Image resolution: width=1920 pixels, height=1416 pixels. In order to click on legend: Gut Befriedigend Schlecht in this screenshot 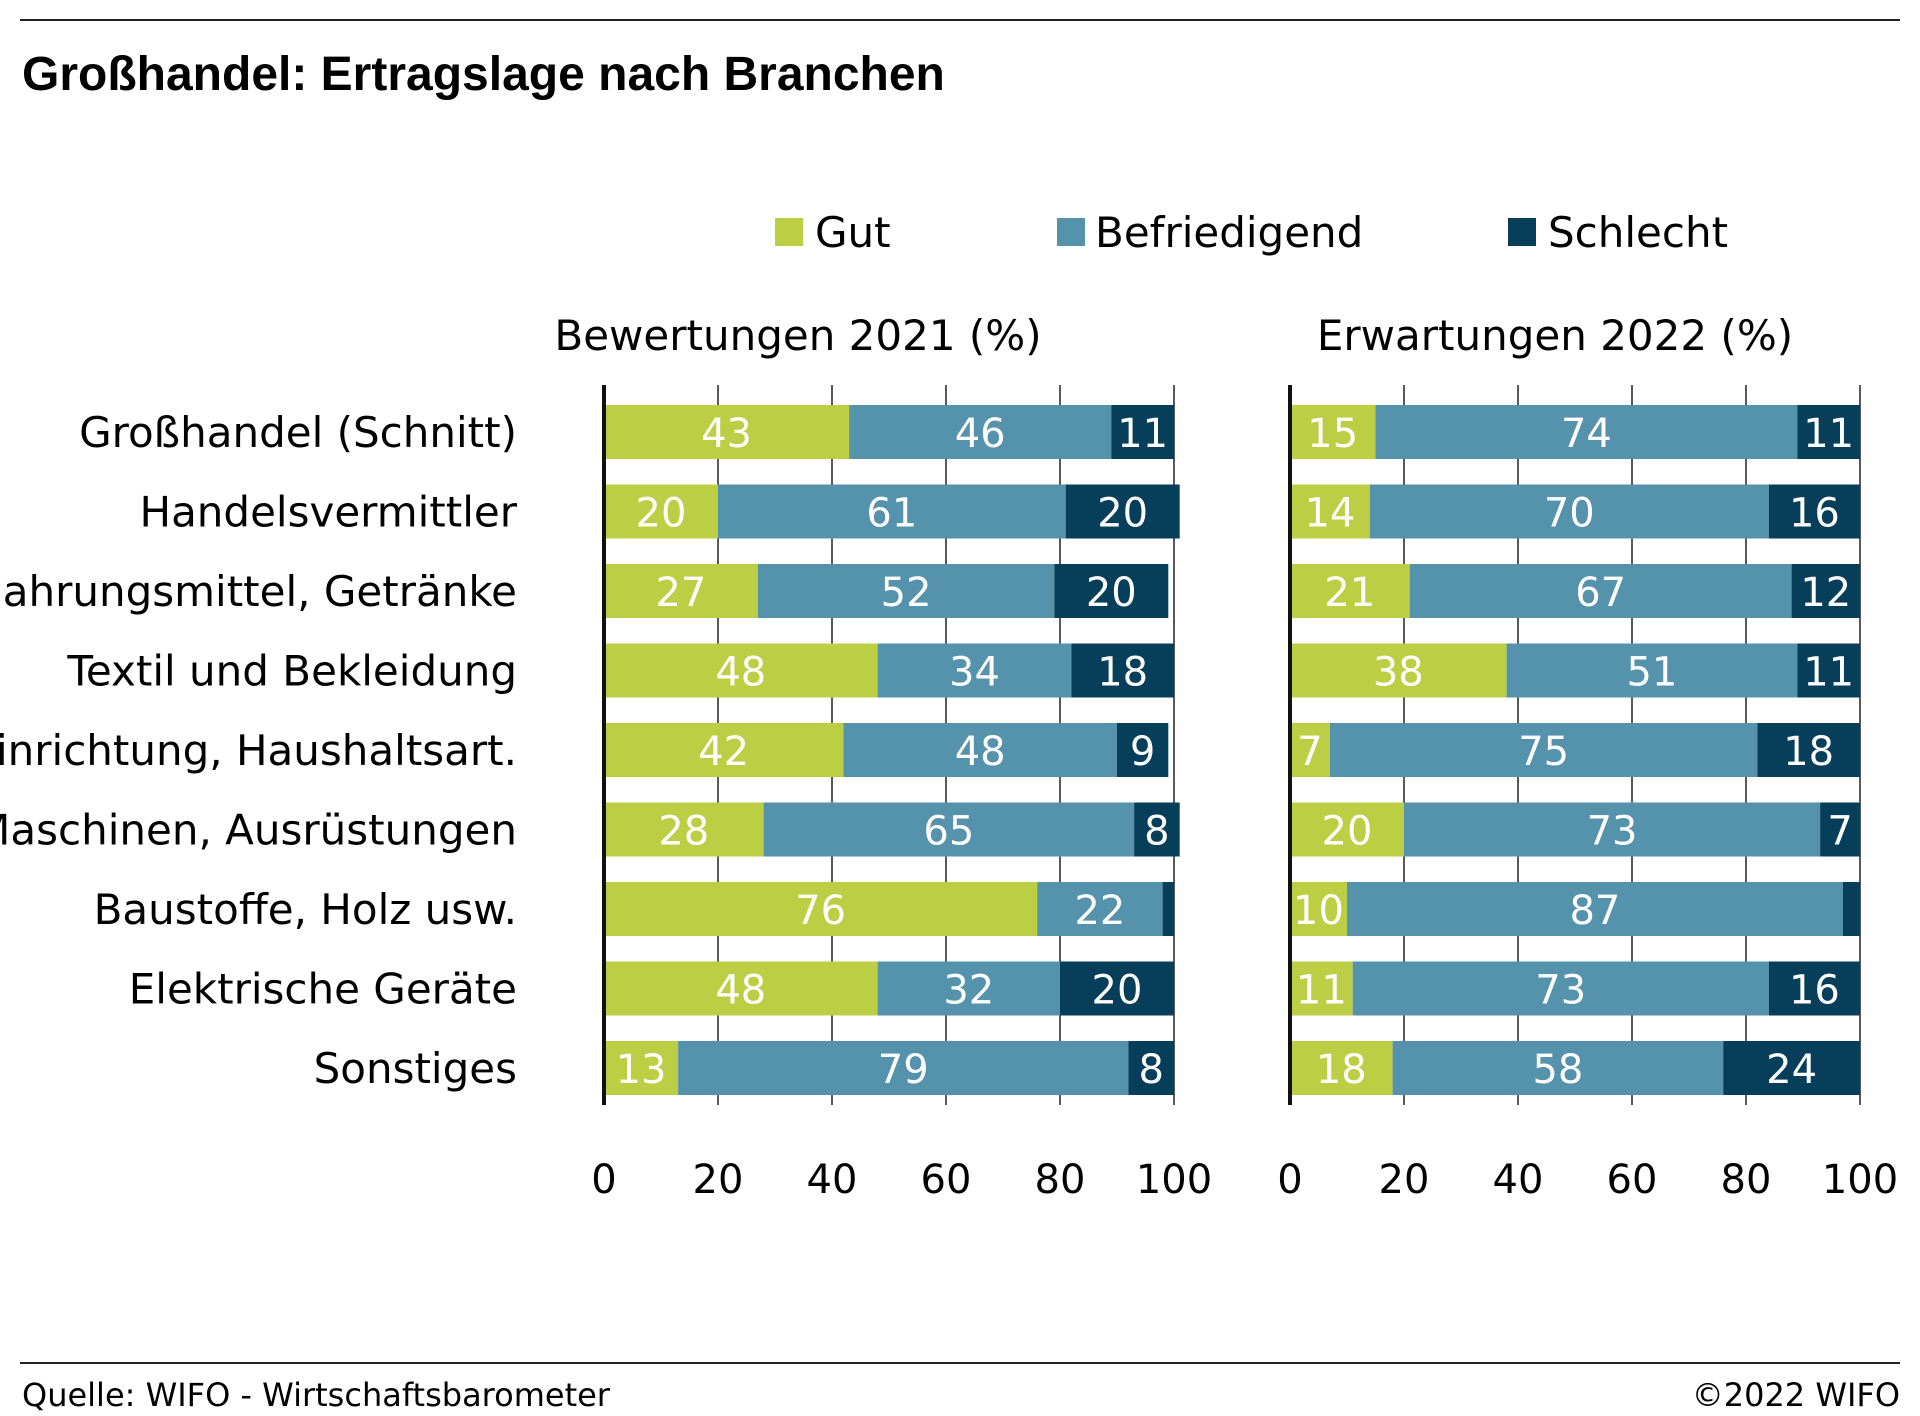, I will do `click(1251, 232)`.